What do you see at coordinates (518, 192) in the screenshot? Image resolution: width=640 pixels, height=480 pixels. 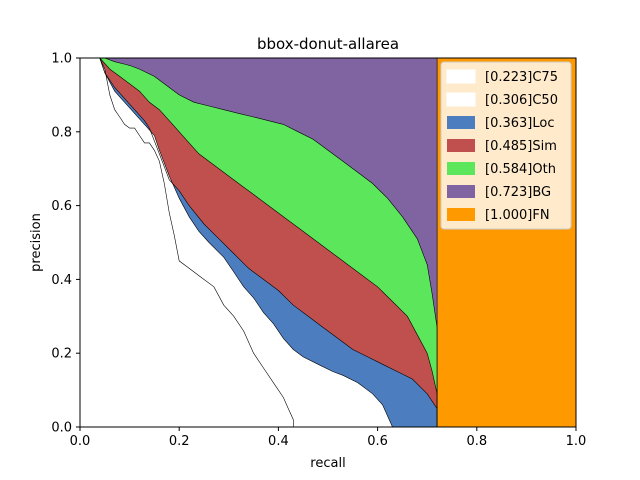 I see `legend-label-bg: [0.723]BG` at bounding box center [518, 192].